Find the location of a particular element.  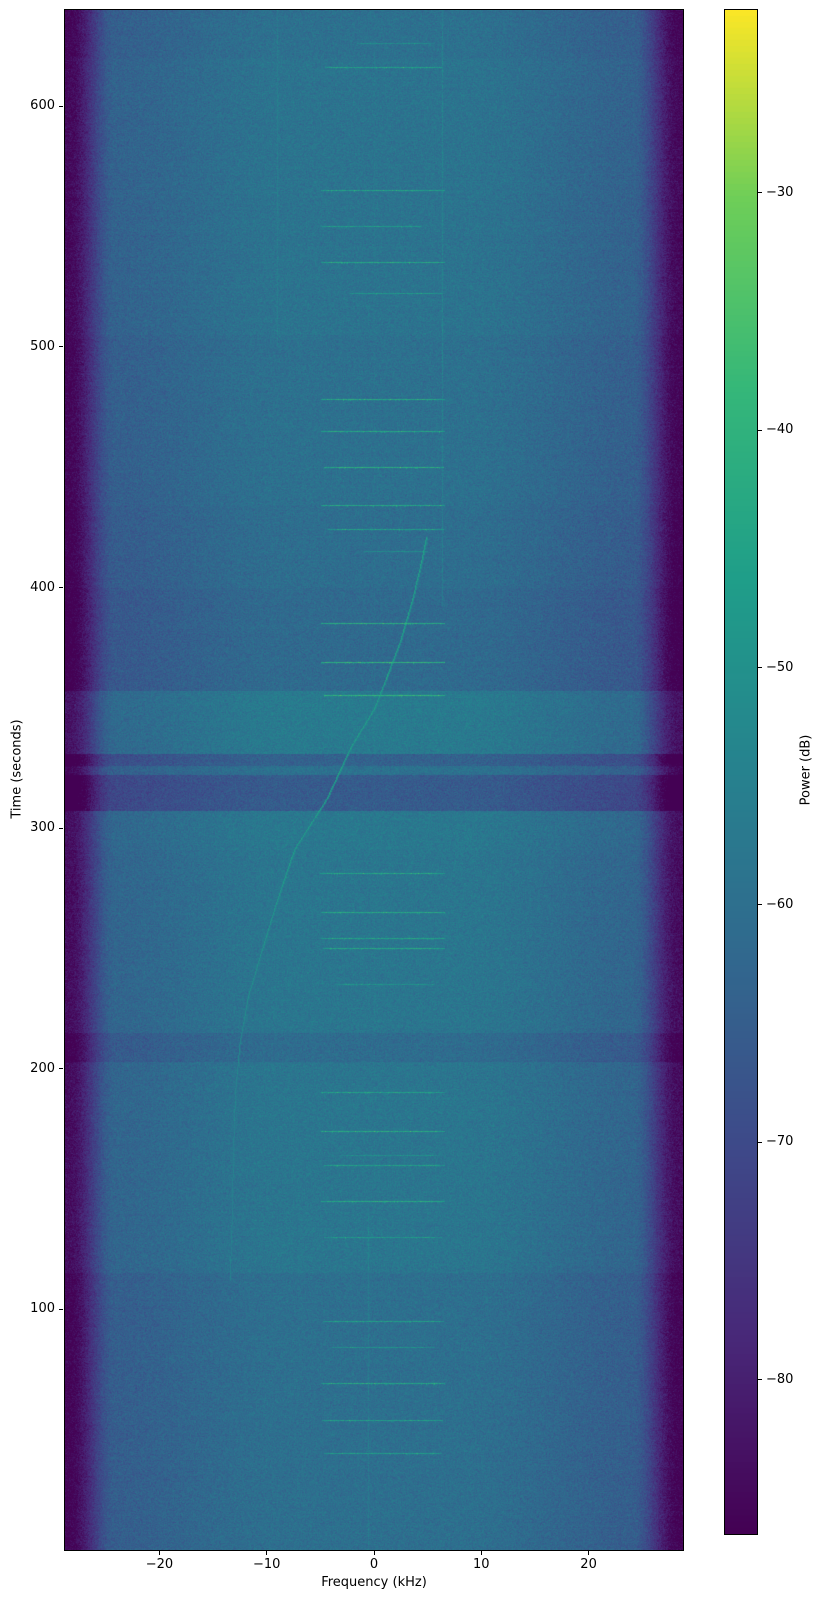

y-tick-label: 600 is located at coordinates (42, 106).